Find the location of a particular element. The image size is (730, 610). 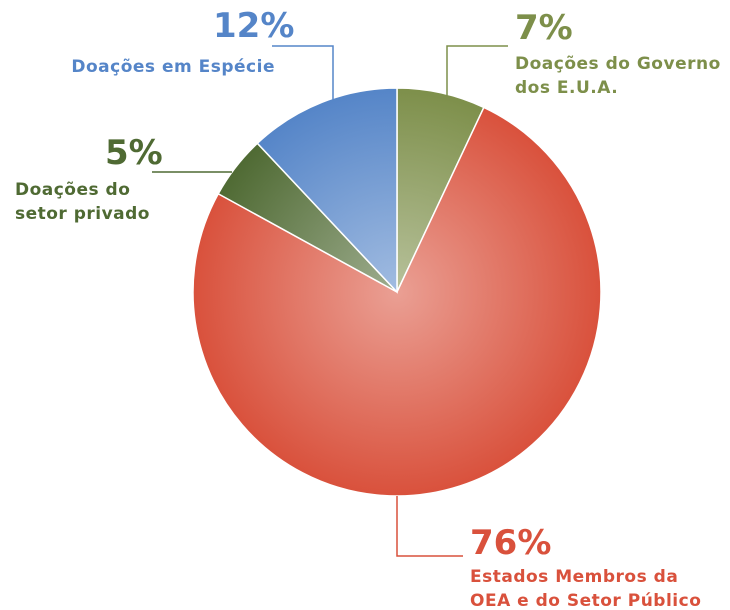

value-label: 12% is located at coordinates (254, 26).